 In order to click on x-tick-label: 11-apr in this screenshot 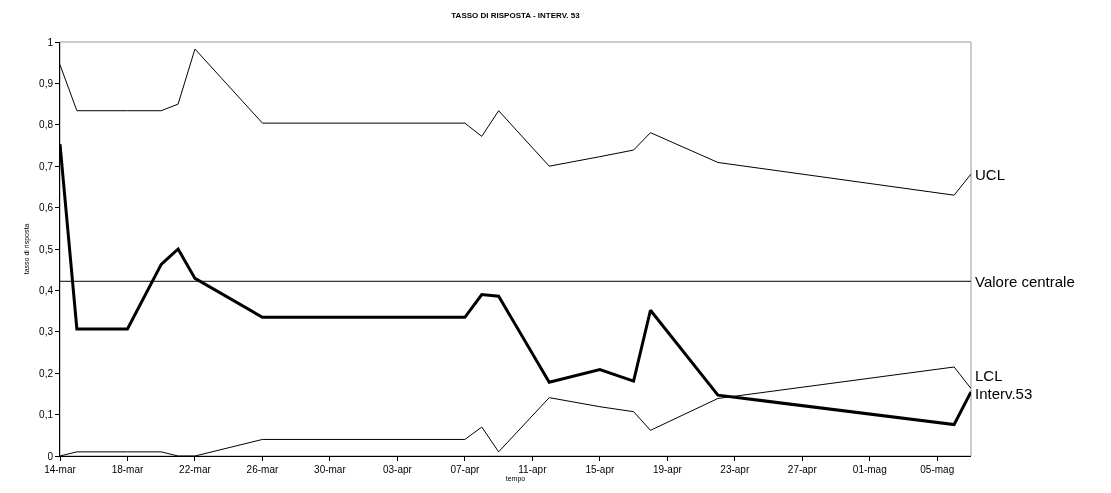, I will do `click(533, 469)`.